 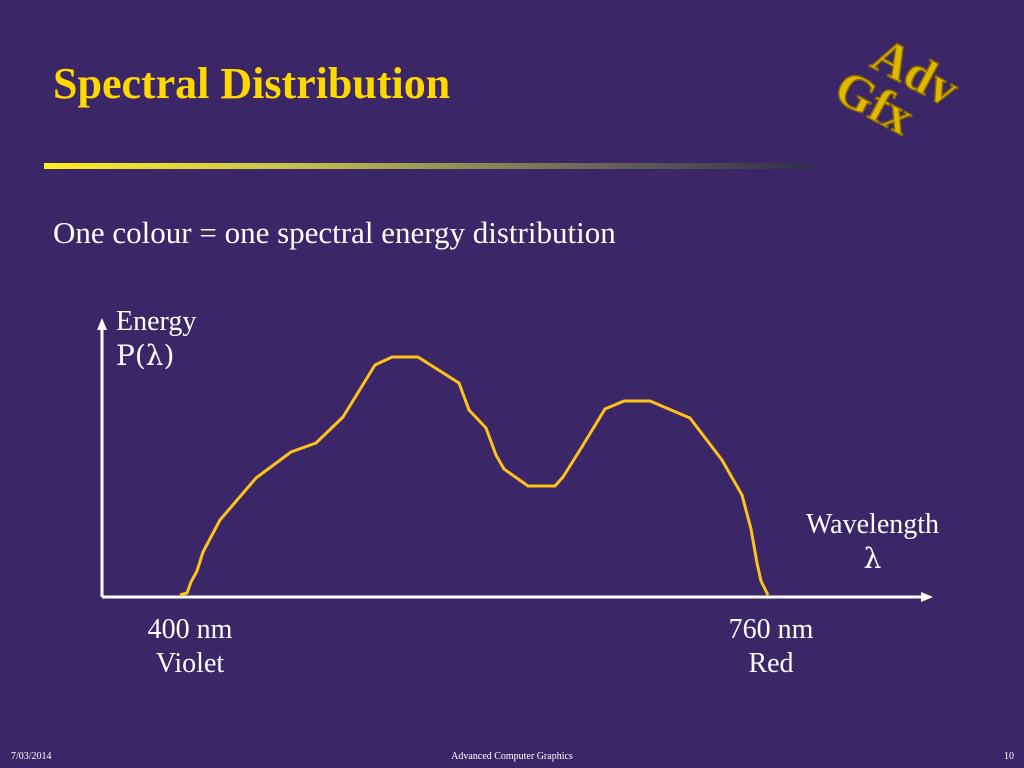 I want to click on x-tick-label-red-color: Red, so click(x=771, y=663).